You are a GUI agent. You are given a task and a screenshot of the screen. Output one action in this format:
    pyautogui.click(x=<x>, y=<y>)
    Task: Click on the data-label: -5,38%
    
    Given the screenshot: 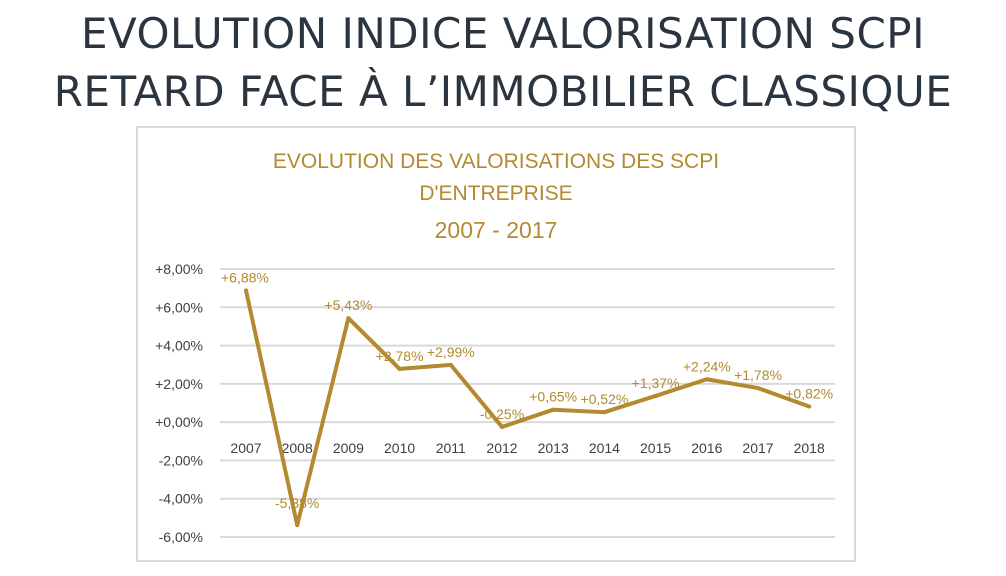 What is the action you would take?
    pyautogui.click(x=297, y=503)
    